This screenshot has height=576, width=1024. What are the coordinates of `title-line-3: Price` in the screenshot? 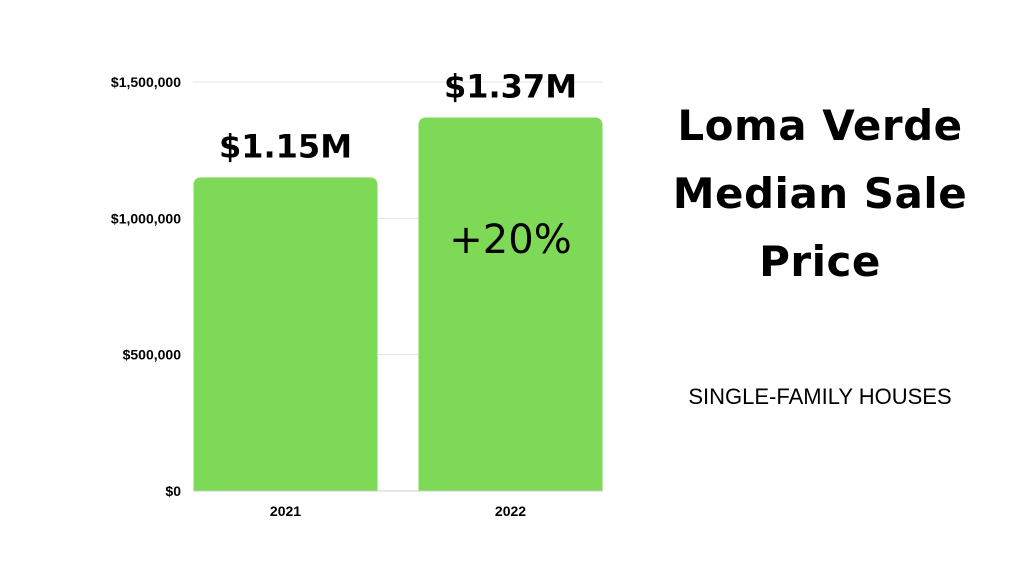 It's located at (820, 261).